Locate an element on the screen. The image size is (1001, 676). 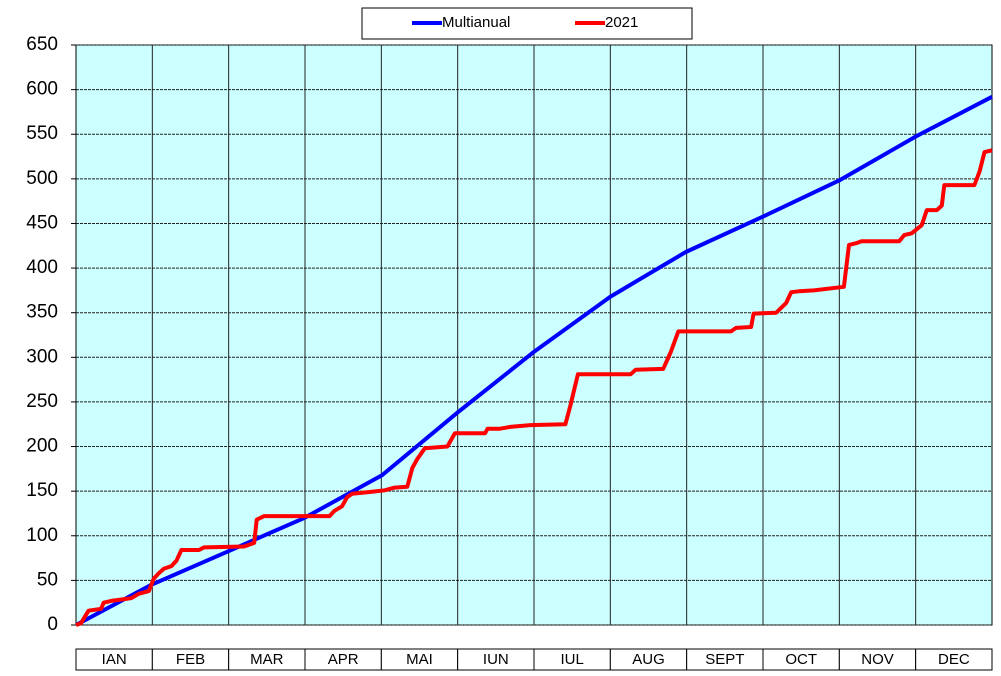
y-tick-label: 0 is located at coordinates (52, 624).